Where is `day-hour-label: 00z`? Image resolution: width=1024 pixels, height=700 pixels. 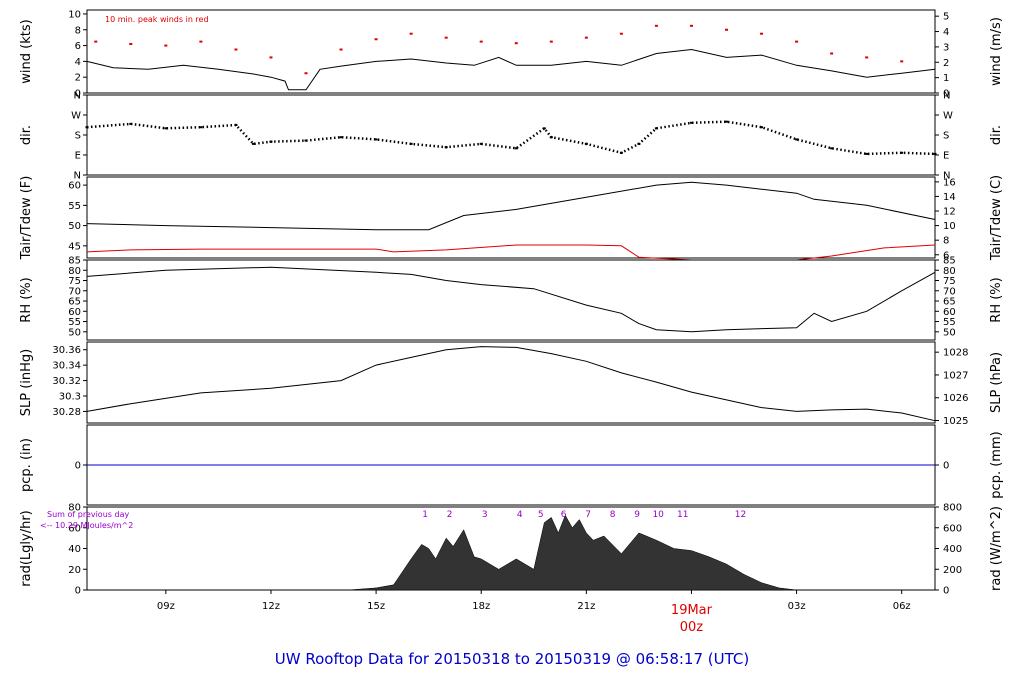 day-hour-label: 00z is located at coordinates (692, 627).